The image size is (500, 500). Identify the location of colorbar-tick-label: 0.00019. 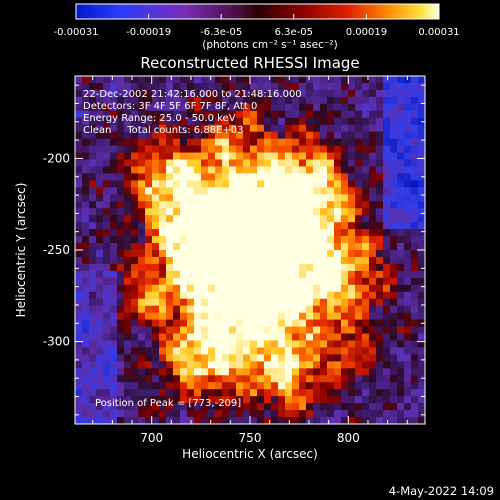
(366, 32).